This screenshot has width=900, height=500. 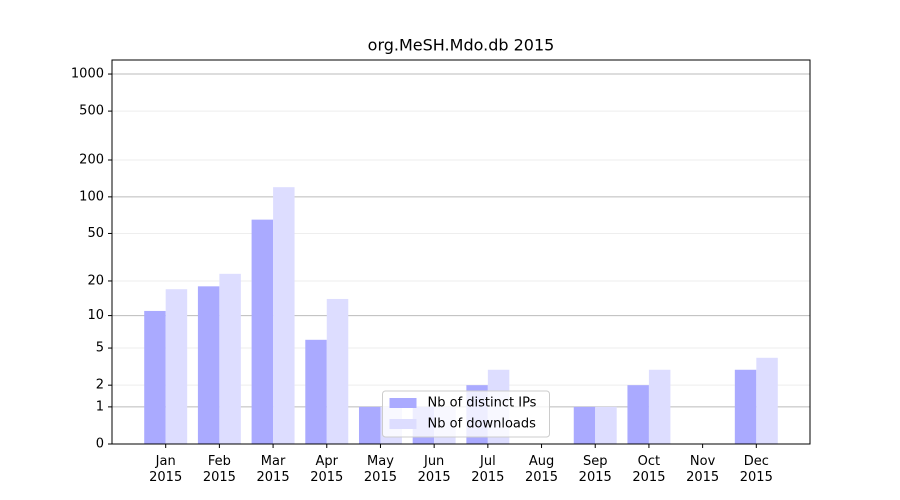 I want to click on legend-box, so click(x=466, y=414).